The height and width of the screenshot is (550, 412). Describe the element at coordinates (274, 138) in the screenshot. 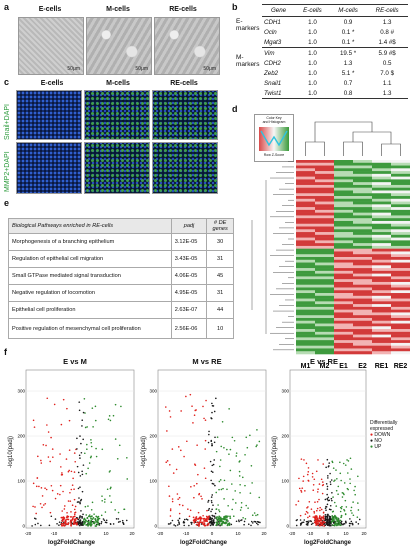

I see `color-key: Color Key and Histogram Row Z-Score` at that location.